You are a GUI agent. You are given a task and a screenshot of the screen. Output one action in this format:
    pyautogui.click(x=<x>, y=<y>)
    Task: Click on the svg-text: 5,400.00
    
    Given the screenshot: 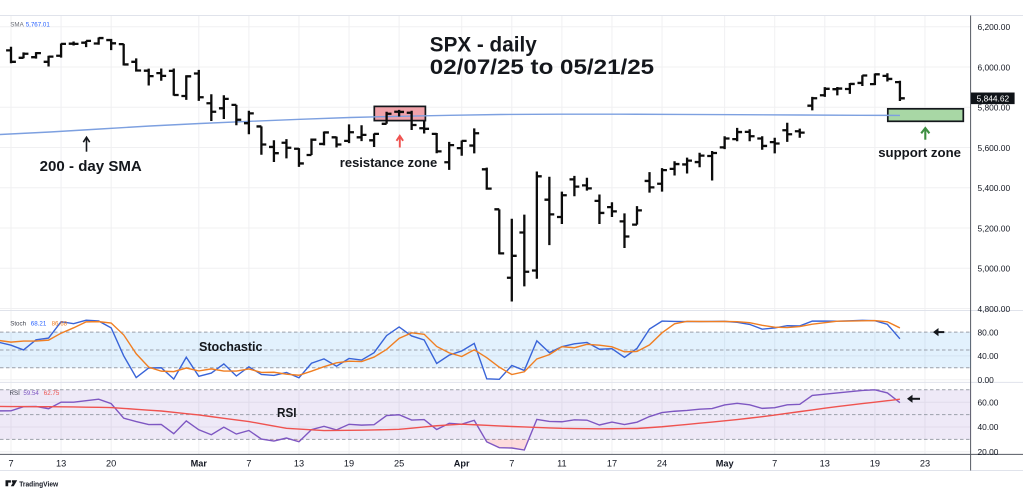 What is the action you would take?
    pyautogui.click(x=994, y=188)
    